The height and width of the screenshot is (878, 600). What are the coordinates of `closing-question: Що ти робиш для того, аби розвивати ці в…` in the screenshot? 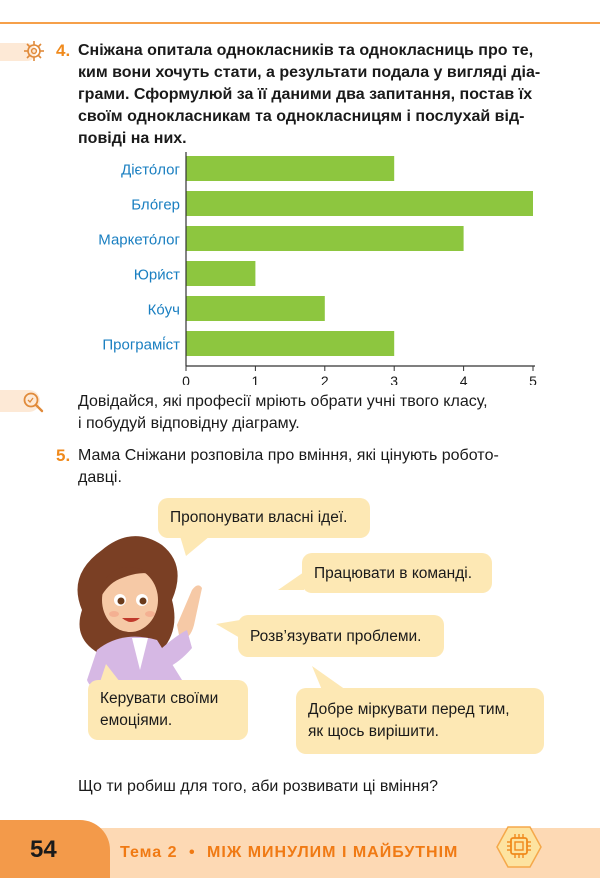 It's located at (258, 786).